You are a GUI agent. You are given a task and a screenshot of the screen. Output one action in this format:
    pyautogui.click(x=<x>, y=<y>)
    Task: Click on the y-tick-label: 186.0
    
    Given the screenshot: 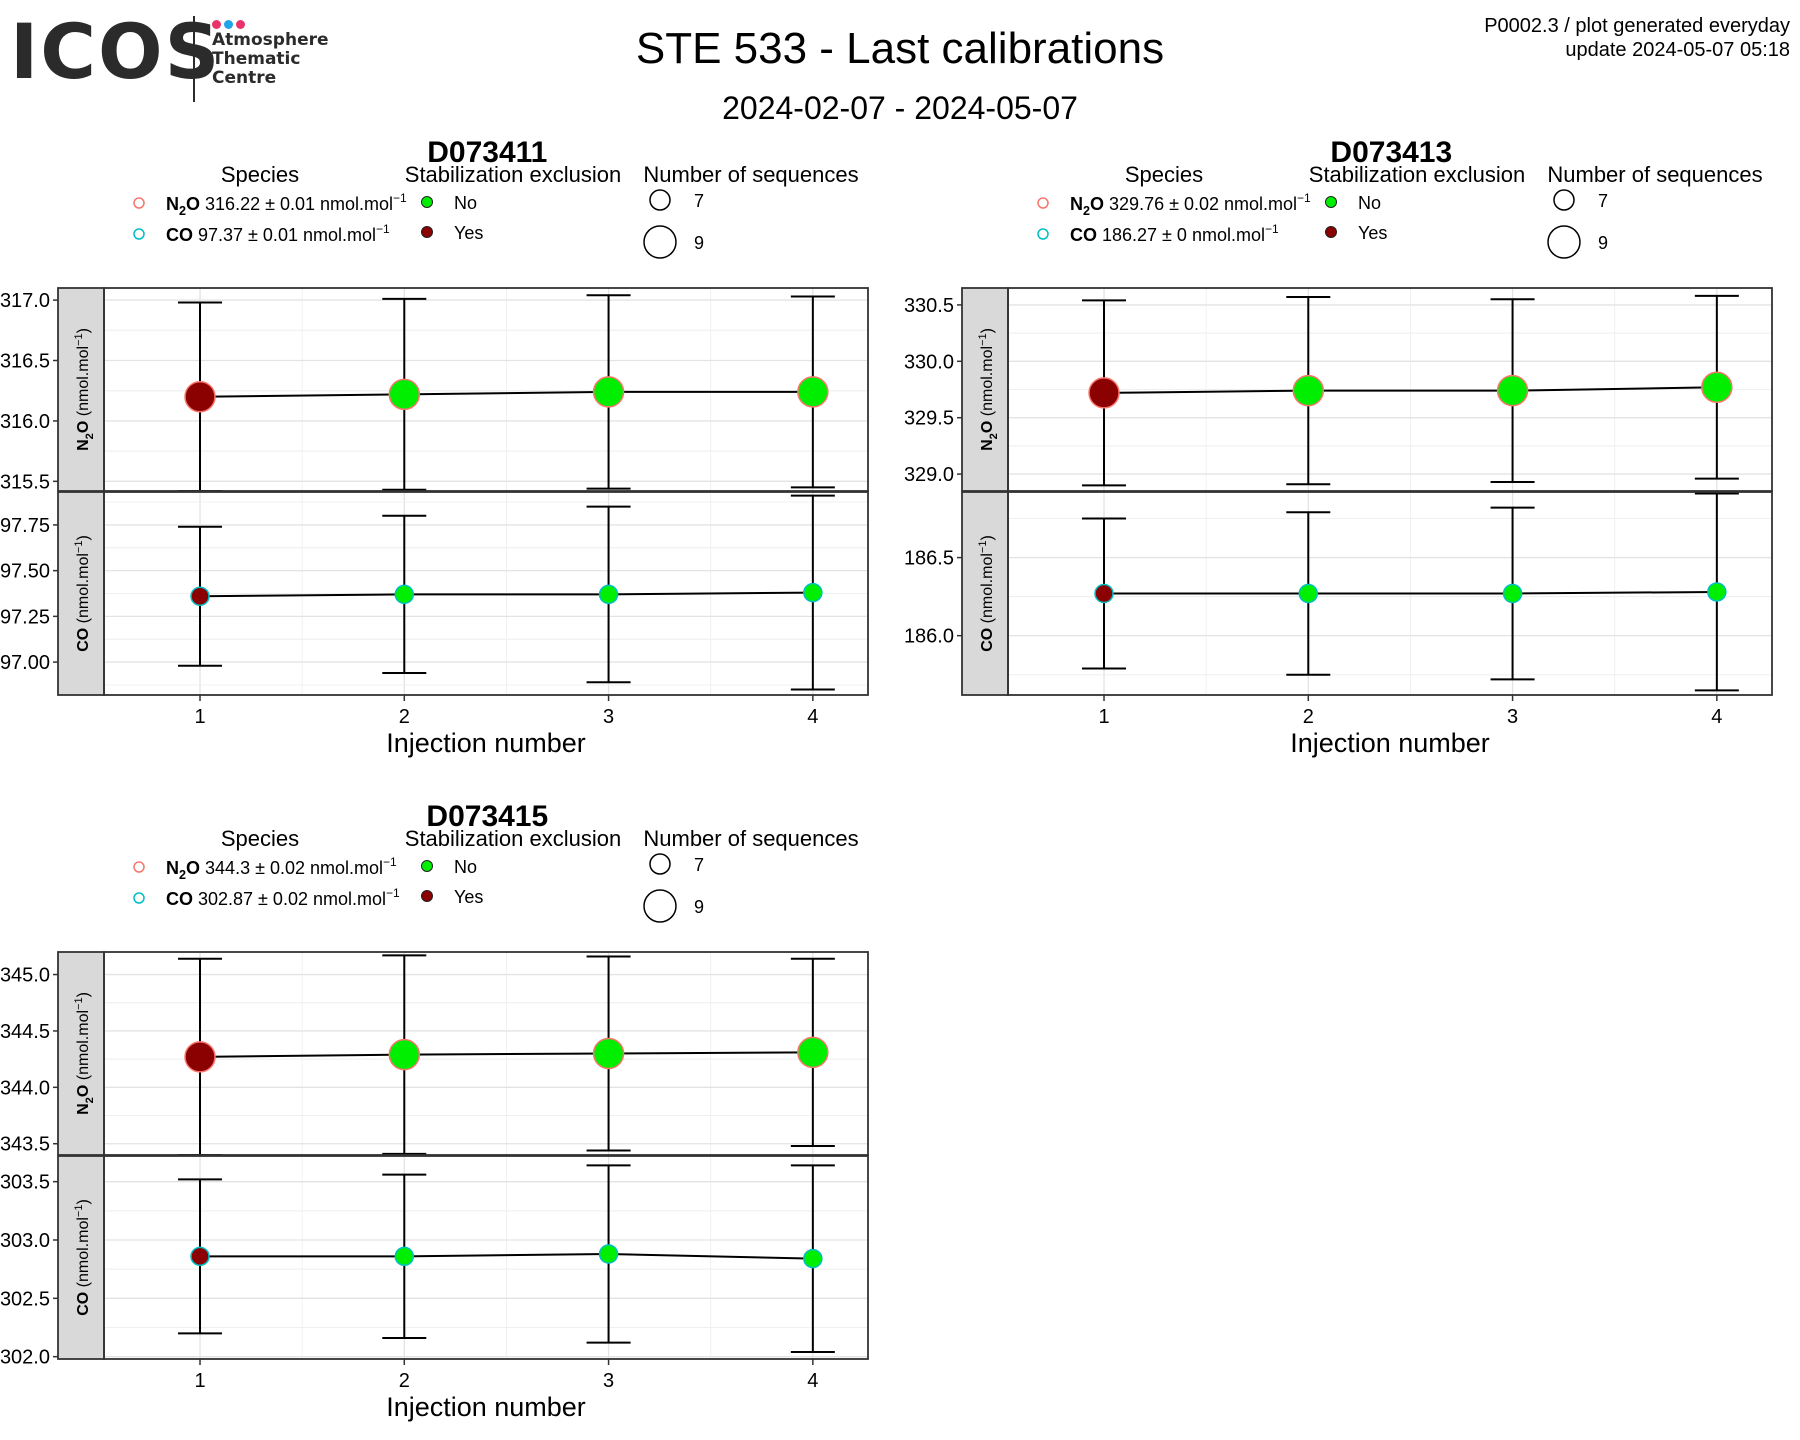 What is the action you would take?
    pyautogui.click(x=929, y=637)
    